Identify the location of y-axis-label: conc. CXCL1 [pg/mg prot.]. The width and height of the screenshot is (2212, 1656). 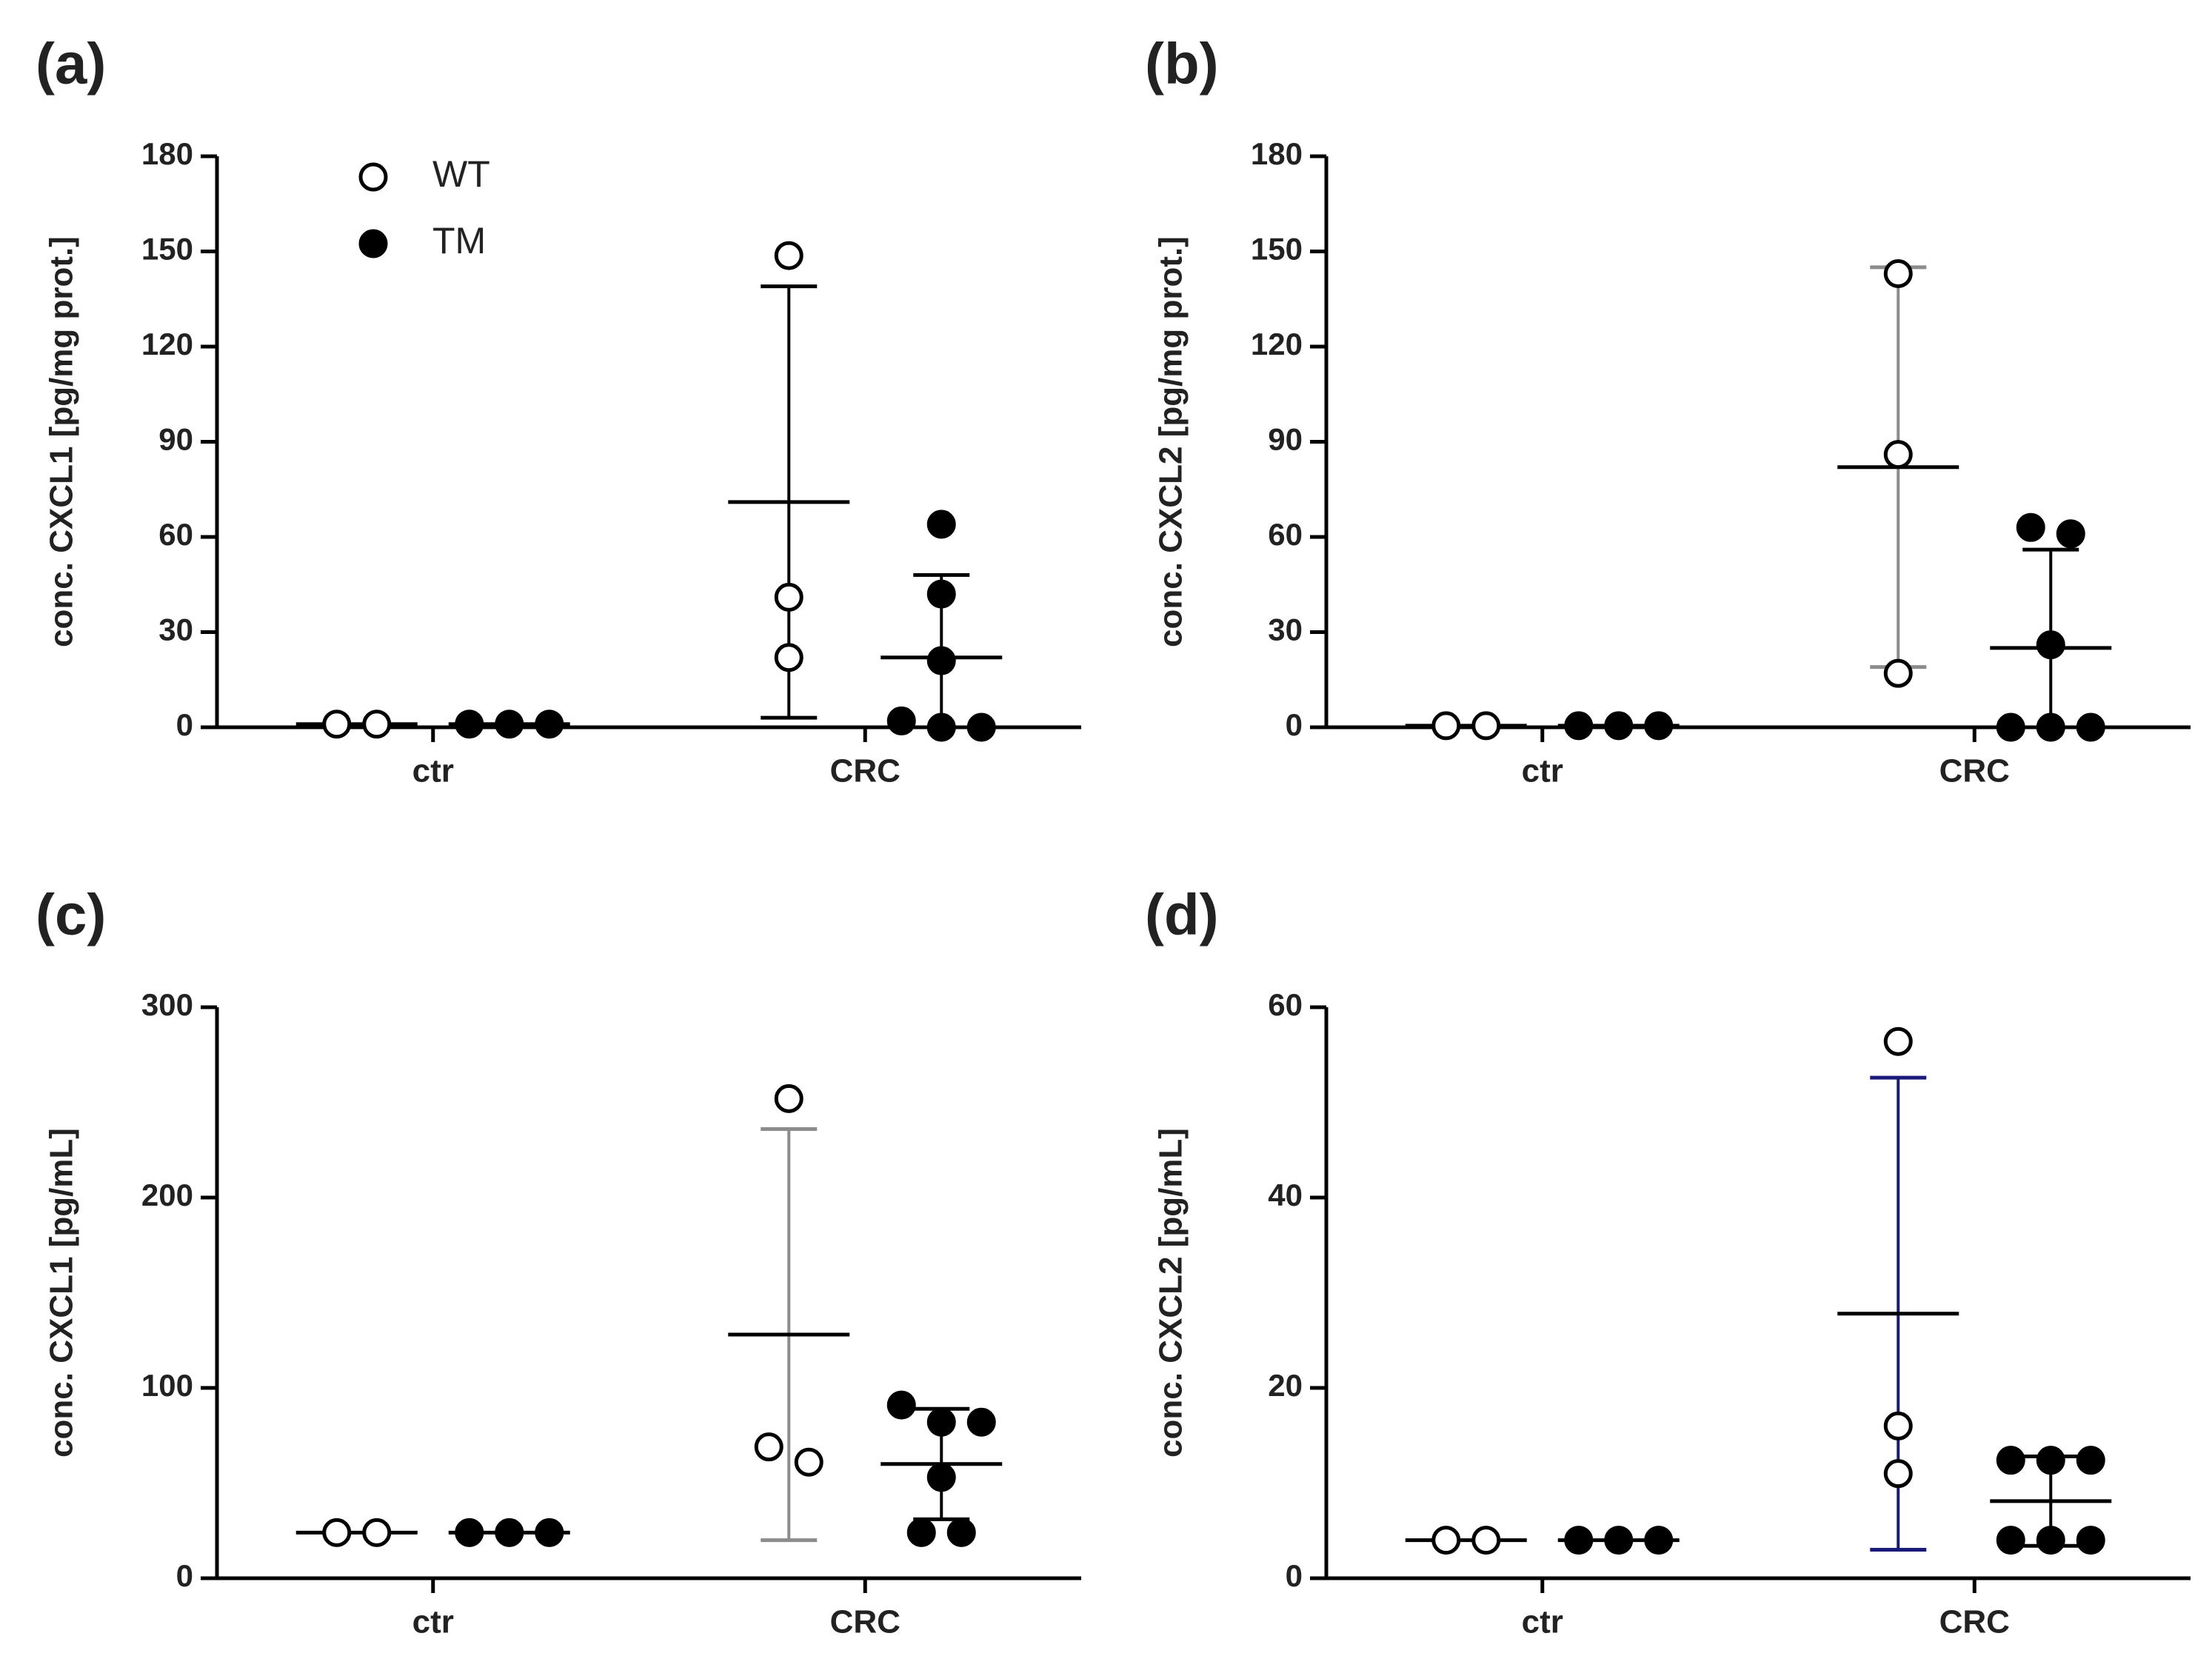
(62, 441).